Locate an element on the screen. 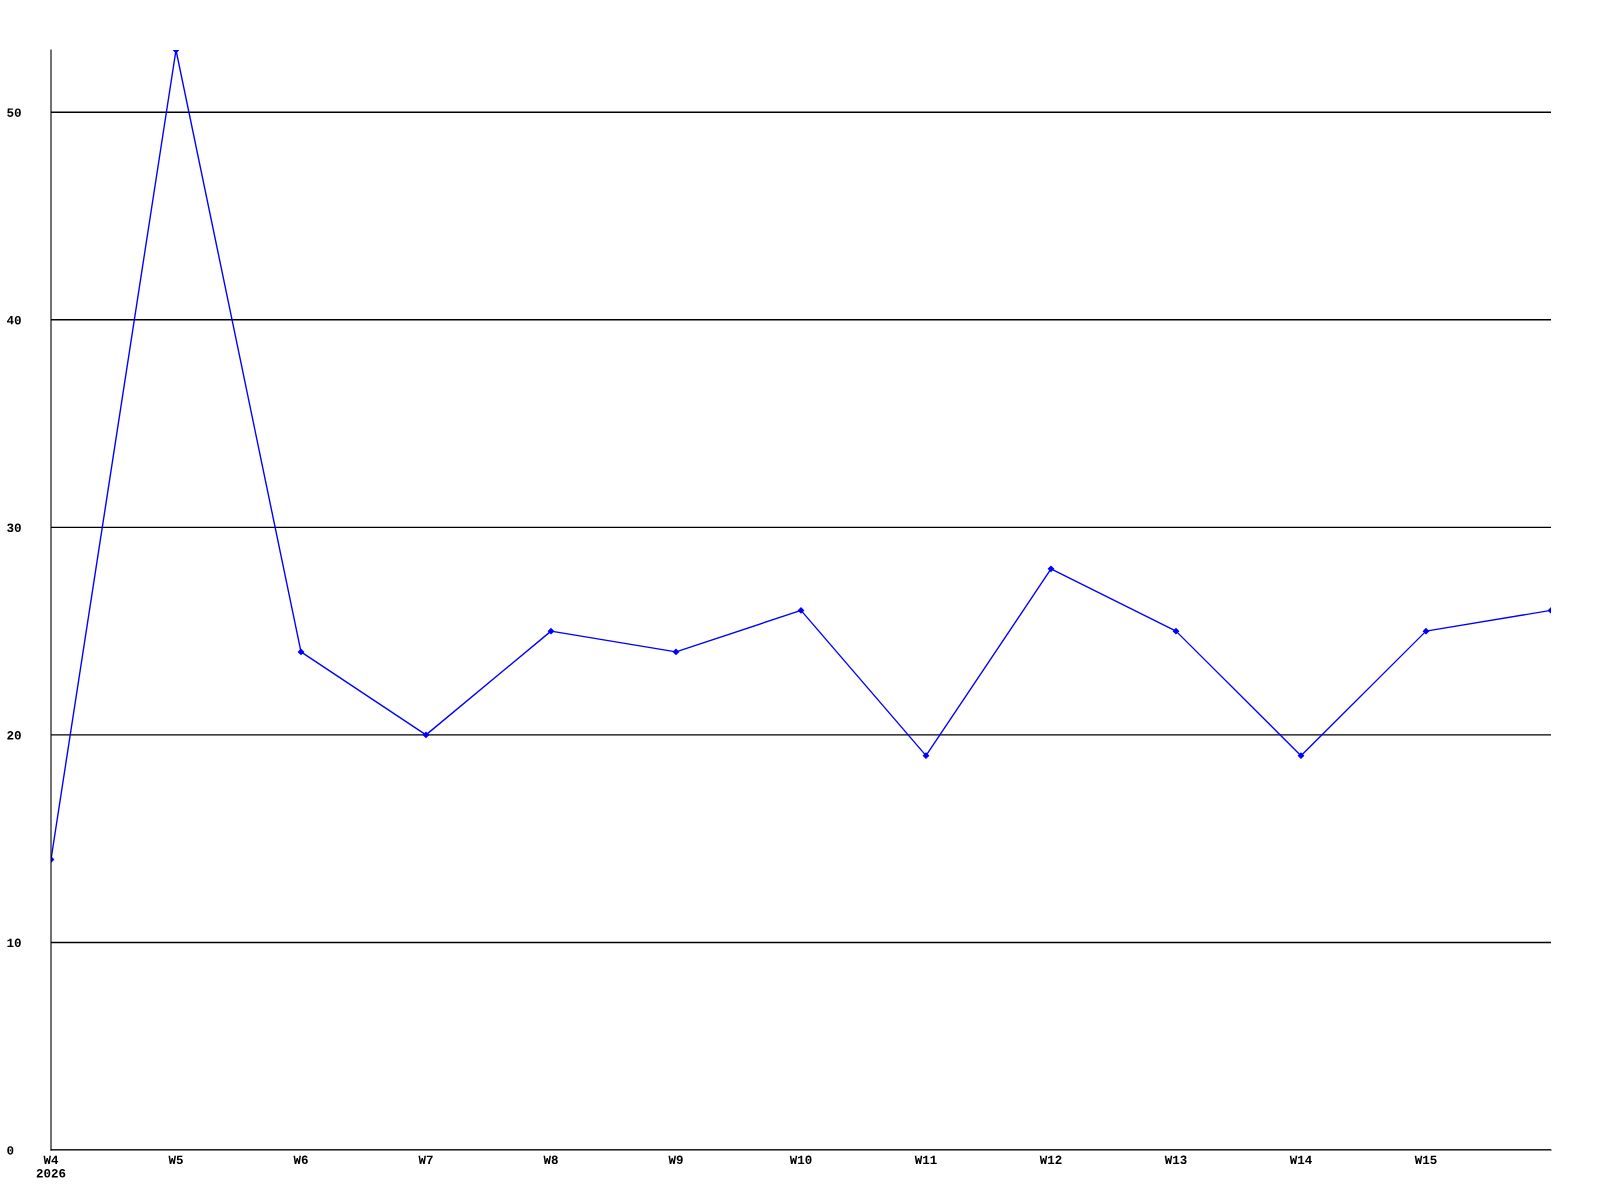 The image size is (1600, 1200). x-tick-label: W4 2026 is located at coordinates (51, 1166).